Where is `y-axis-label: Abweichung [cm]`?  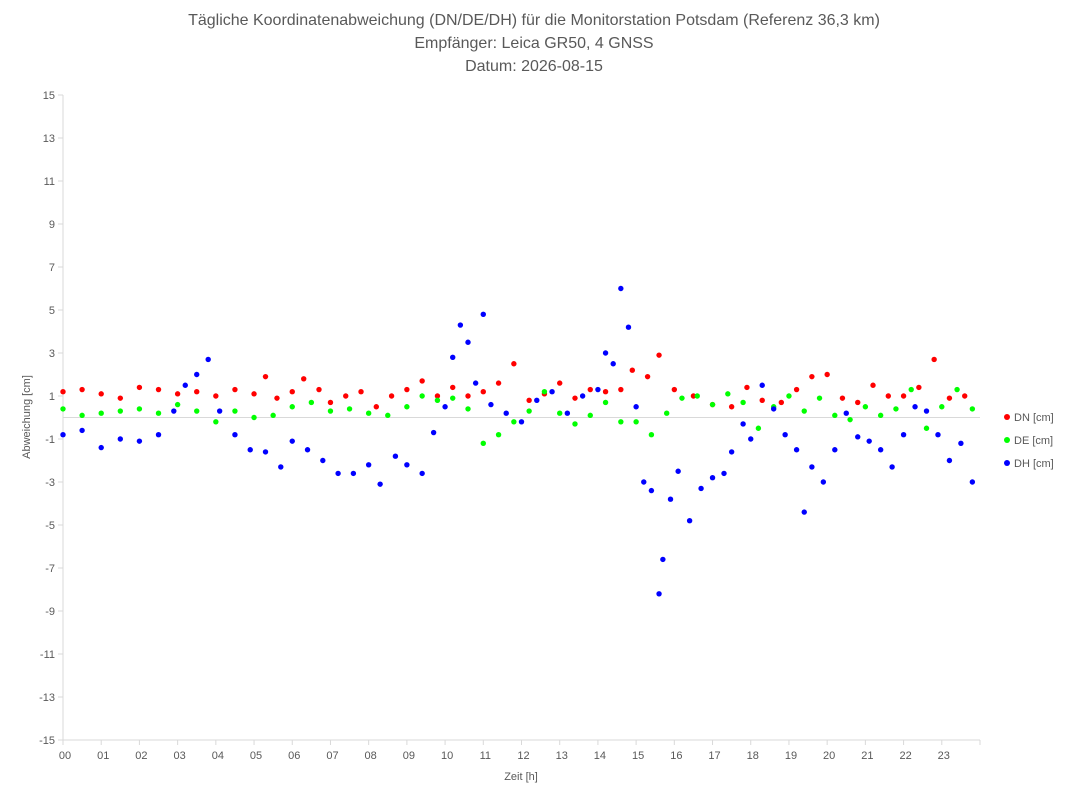
y-axis-label: Abweichung [cm] is located at coordinates (27, 417).